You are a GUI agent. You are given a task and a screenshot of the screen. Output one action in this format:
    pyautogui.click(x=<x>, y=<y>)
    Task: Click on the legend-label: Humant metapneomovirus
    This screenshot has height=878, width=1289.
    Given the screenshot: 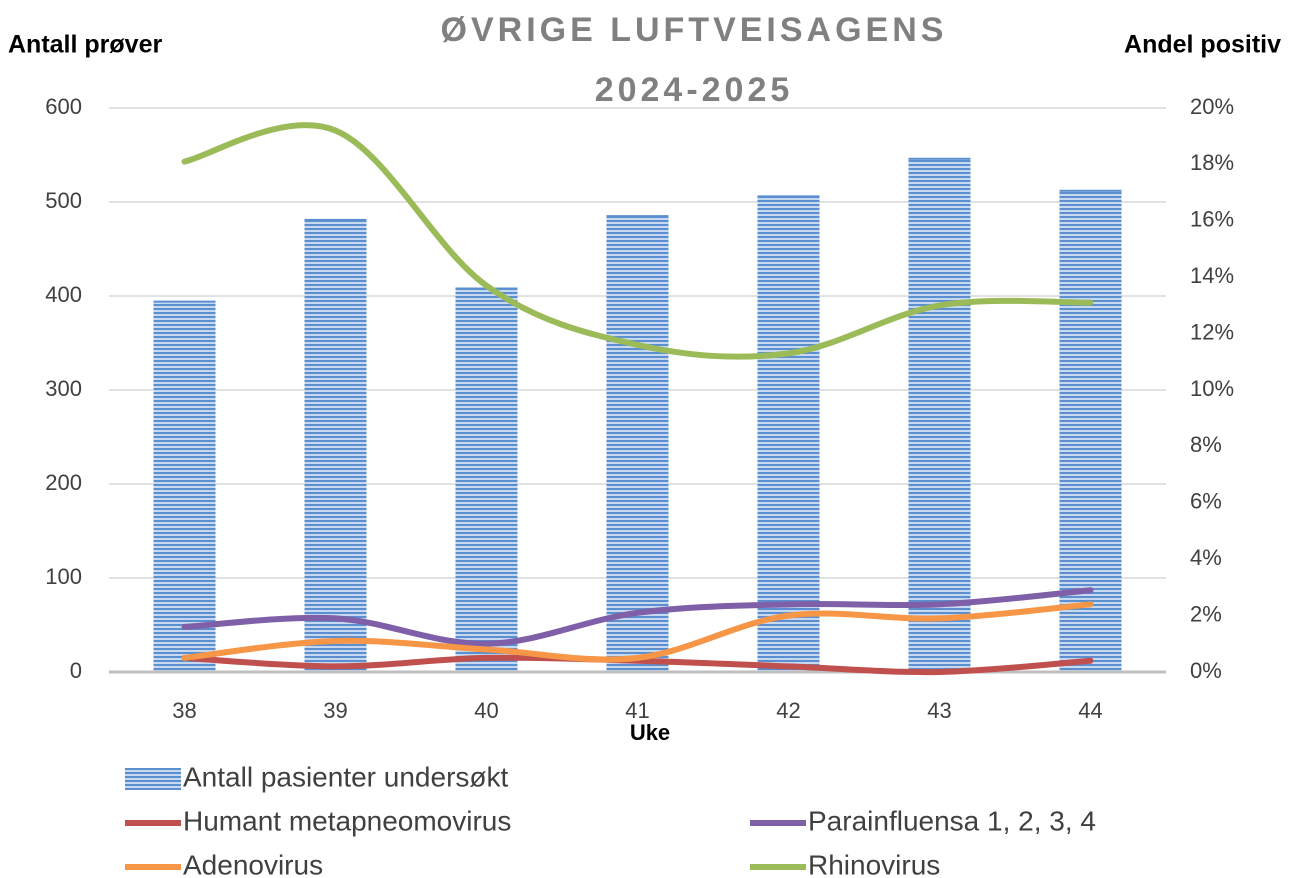 What is the action you would take?
    pyautogui.click(x=347, y=820)
    